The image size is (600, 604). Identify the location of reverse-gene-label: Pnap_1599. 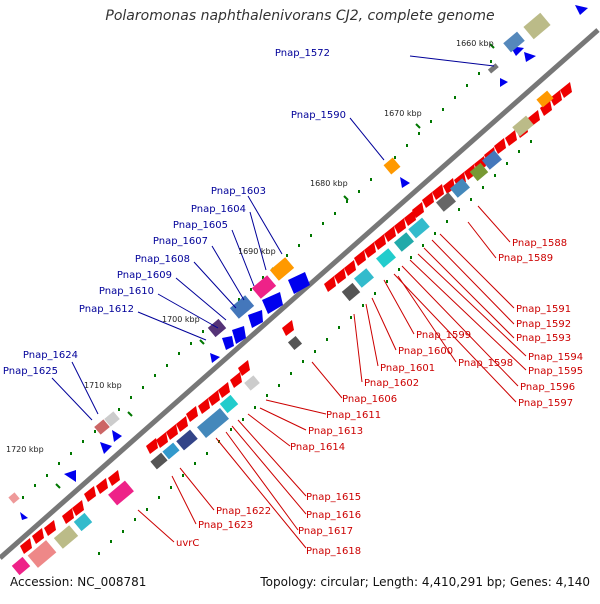
(443, 335).